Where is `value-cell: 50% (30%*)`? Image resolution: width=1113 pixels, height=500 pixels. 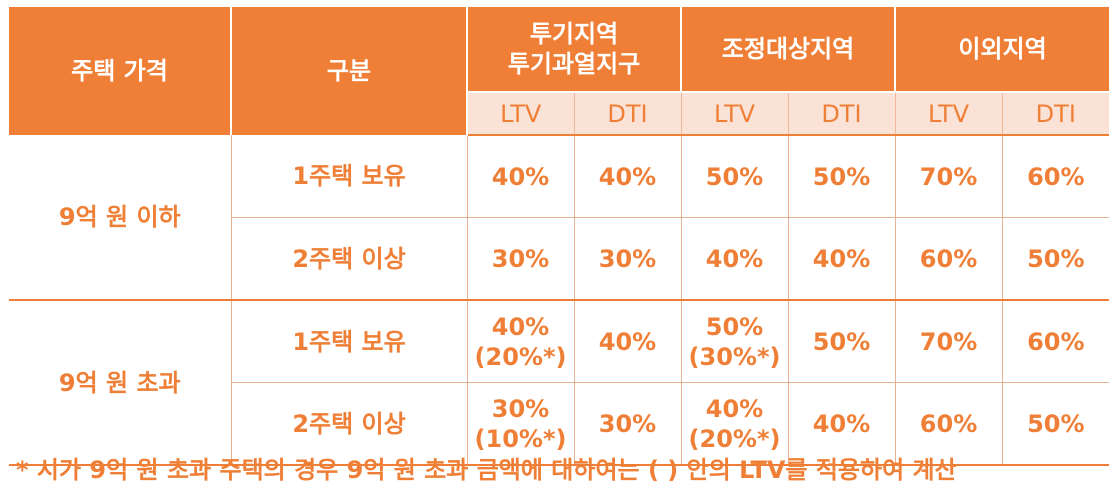
value-cell: 50% (30%*) is located at coordinates (735, 341).